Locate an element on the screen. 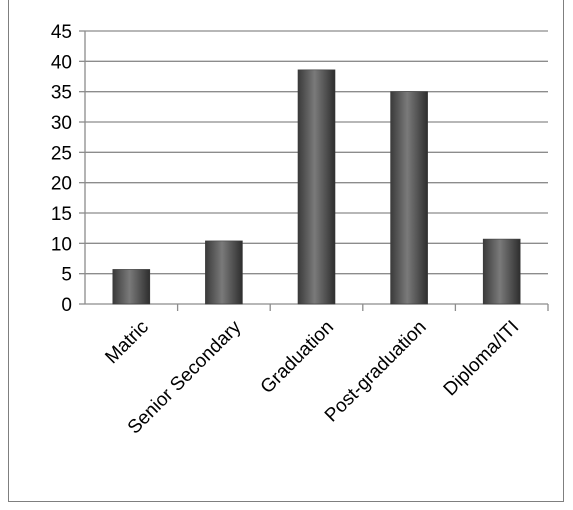  y-tick-label: 30 is located at coordinates (61, 123).